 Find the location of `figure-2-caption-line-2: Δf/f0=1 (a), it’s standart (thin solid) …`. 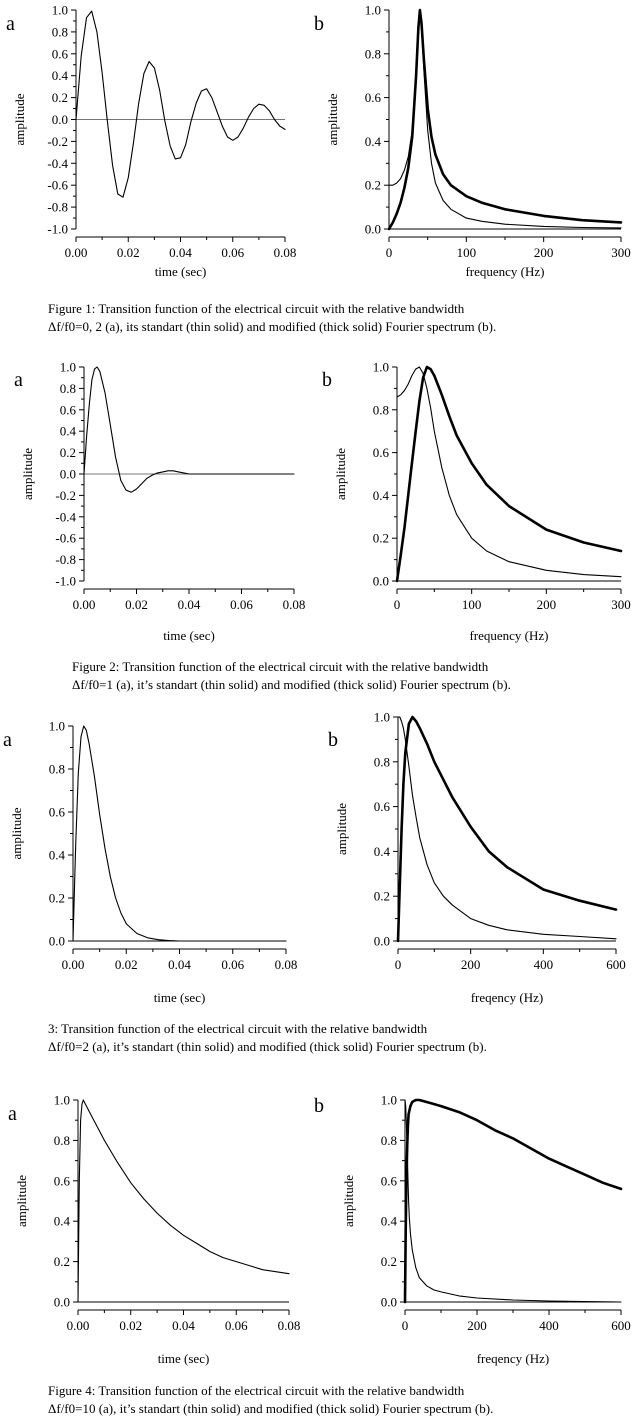

figure-2-caption-line-2: Δf/f0=1 (a), it’s standart (thin solid) … is located at coordinates (291, 684).